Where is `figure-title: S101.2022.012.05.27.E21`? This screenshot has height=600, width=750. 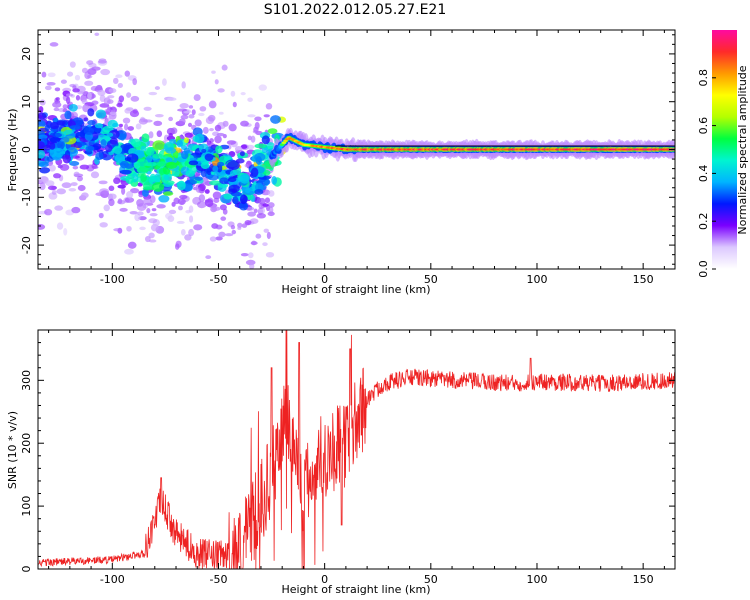
figure-title: S101.2022.012.05.27.E21 is located at coordinates (355, 10).